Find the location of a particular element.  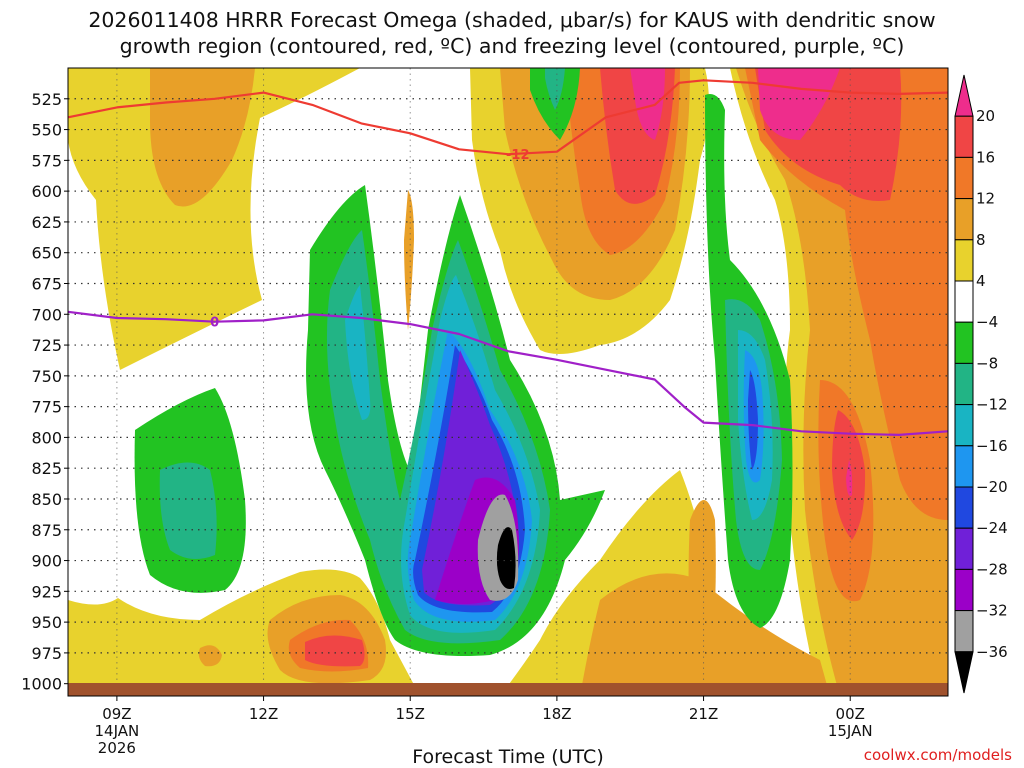

x-tick-label: 15Z is located at coordinates (410, 714).